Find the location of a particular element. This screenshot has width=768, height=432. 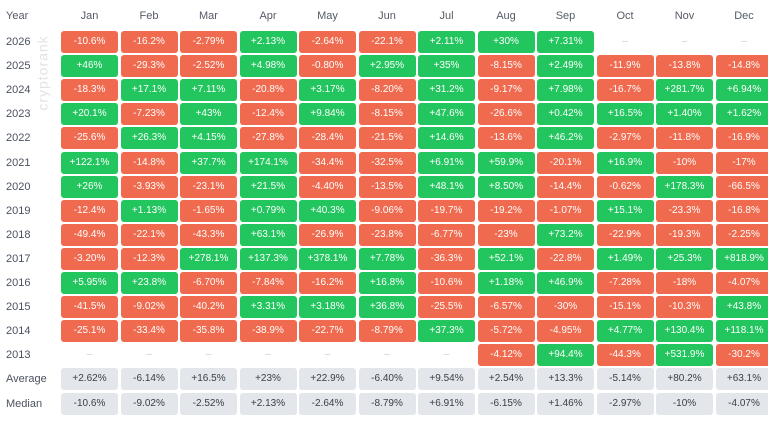

return-cell: +5.95% is located at coordinates (89, 283).